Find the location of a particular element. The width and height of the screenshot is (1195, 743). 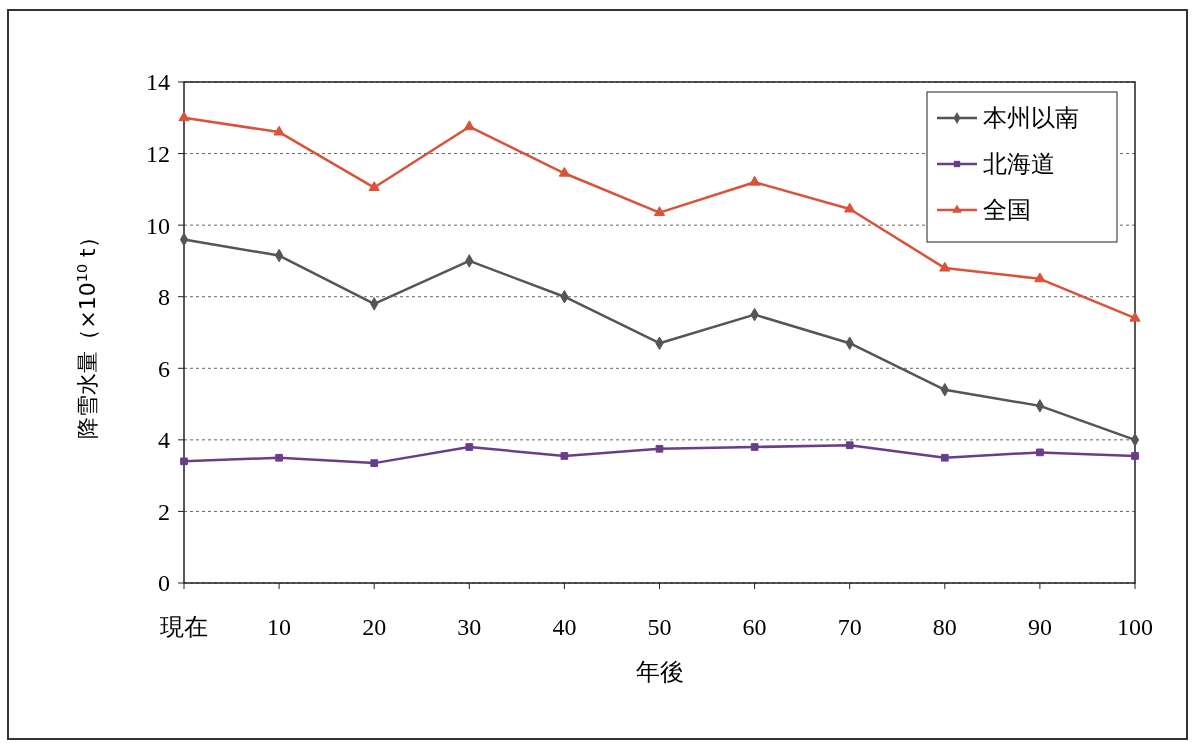

y-tick-label: 8 is located at coordinates (164, 297).